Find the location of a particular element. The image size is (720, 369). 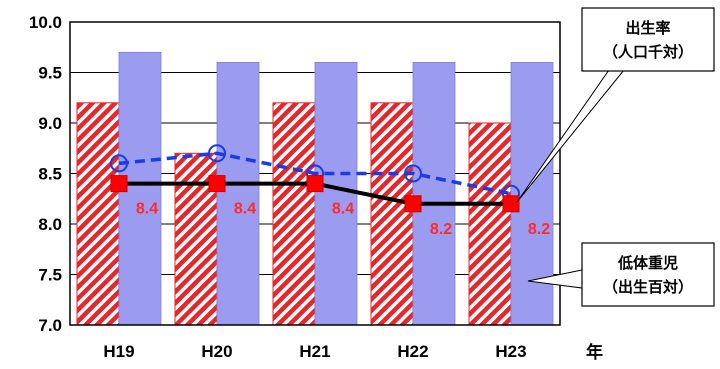

bar-series2-H23 is located at coordinates (532, 194).